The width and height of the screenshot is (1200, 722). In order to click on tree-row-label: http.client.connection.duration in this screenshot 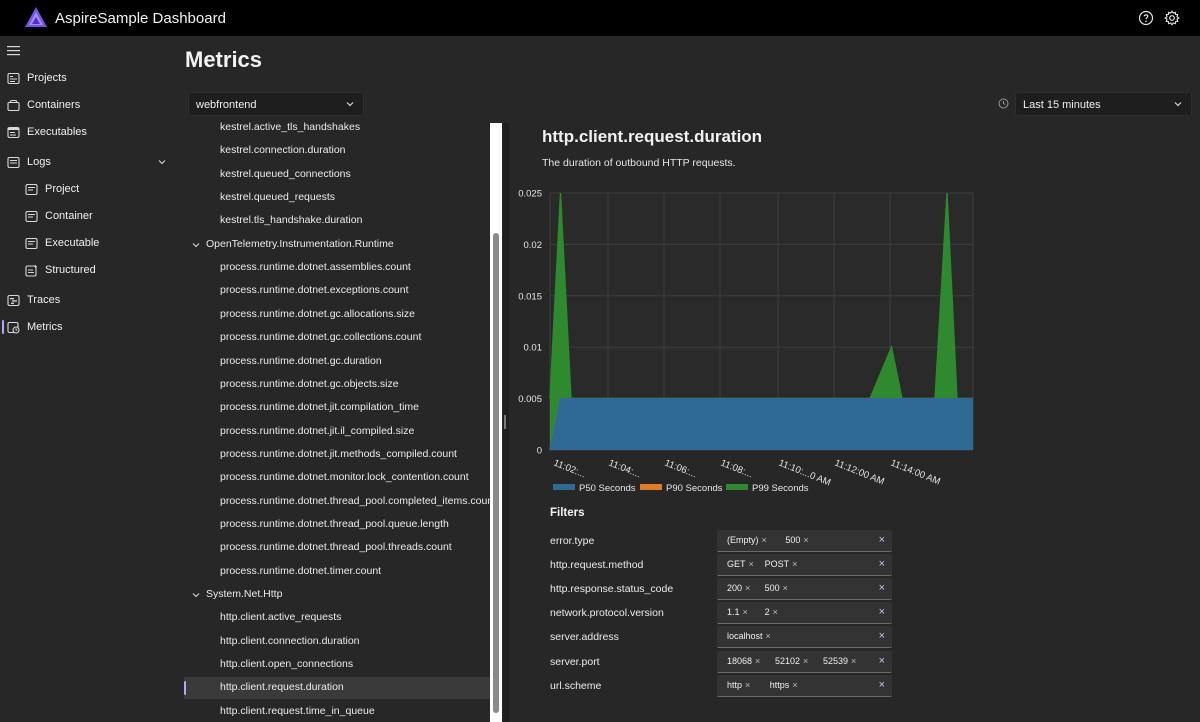, I will do `click(290, 640)`.